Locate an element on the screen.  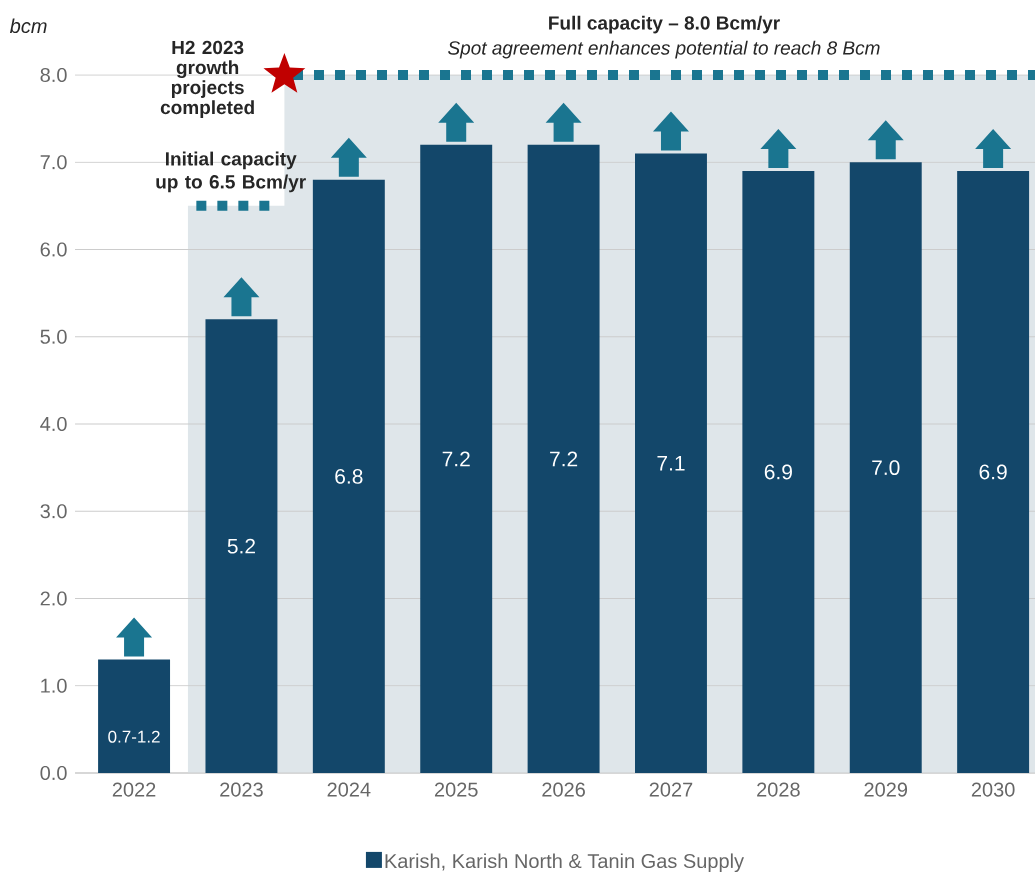
x-tick-label: 2024 is located at coordinates (349, 789).